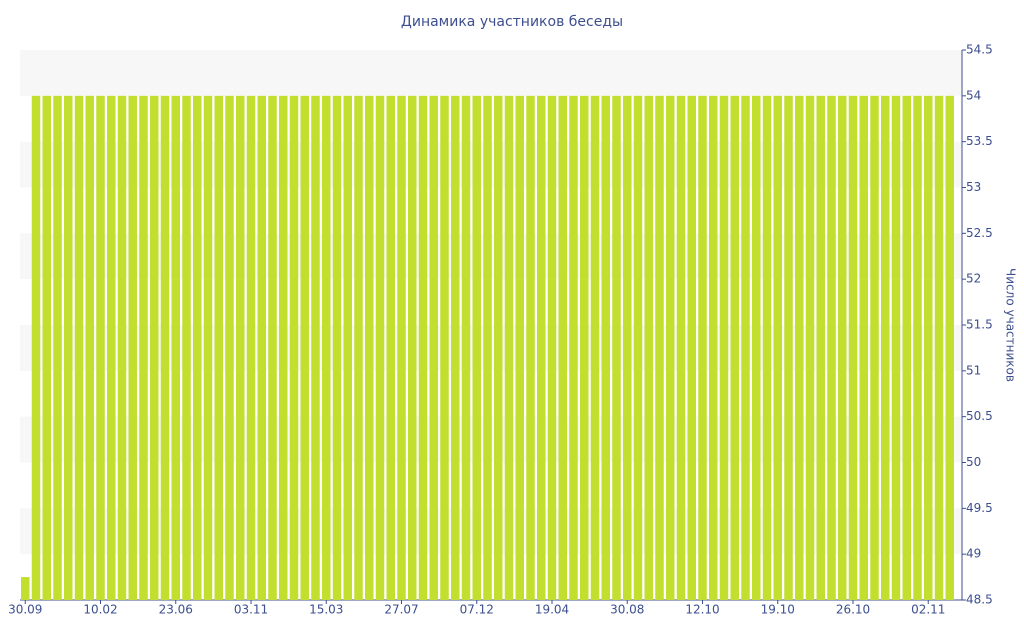  I want to click on x-tick-label: 15.03, so click(326, 610).